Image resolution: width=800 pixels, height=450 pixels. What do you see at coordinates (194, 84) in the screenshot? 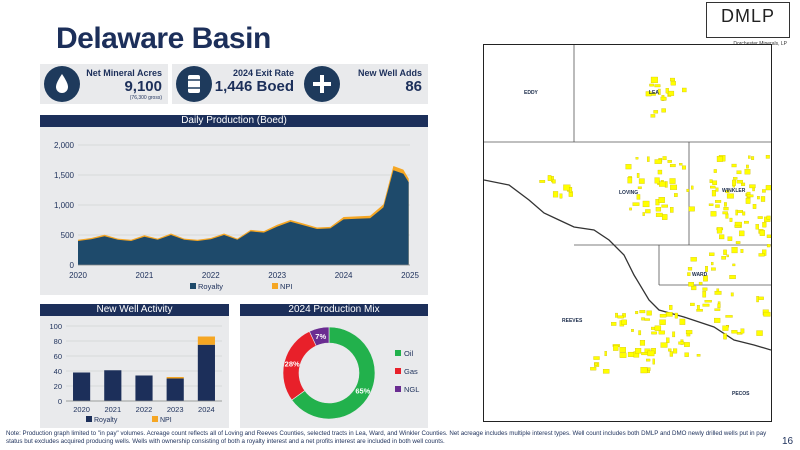
I see `barrel-icon` at bounding box center [194, 84].